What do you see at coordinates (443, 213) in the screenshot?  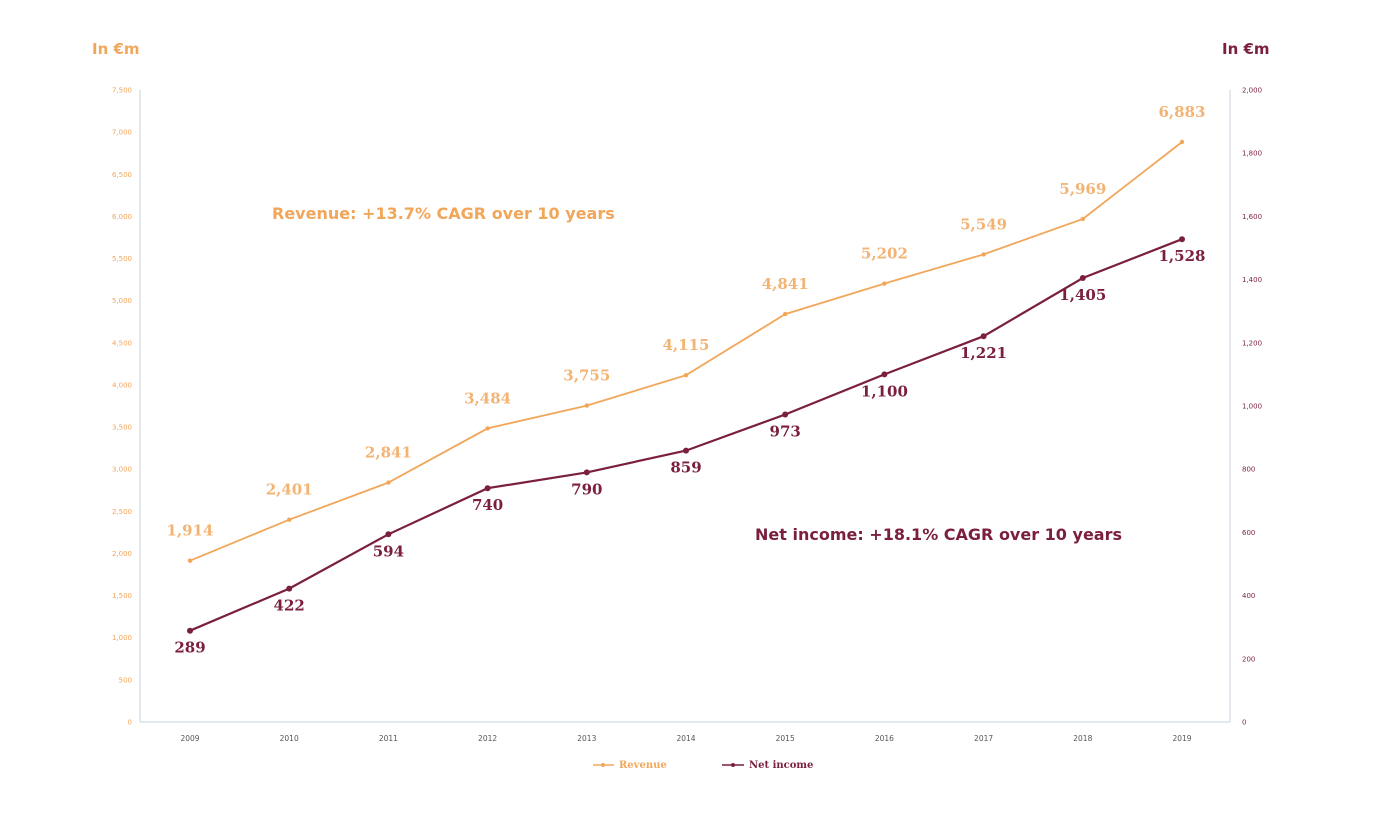 I see `revenue-cagr-annotation: Revenue: +13.7% CAGR over 10 years` at bounding box center [443, 213].